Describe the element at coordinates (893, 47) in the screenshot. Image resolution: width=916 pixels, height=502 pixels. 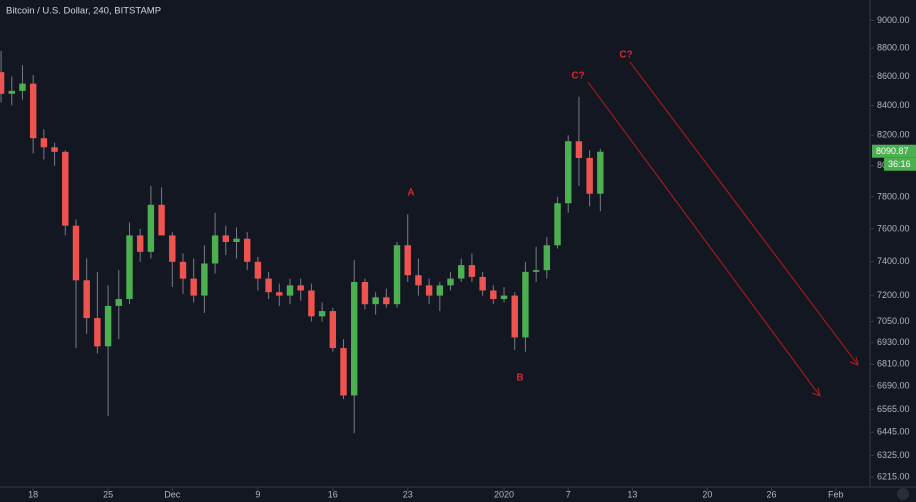
I see `y-tick-label: 8800.00` at that location.